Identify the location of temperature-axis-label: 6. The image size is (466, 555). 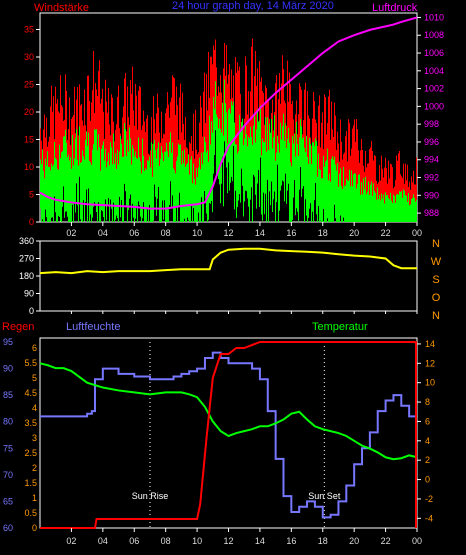
(427, 421).